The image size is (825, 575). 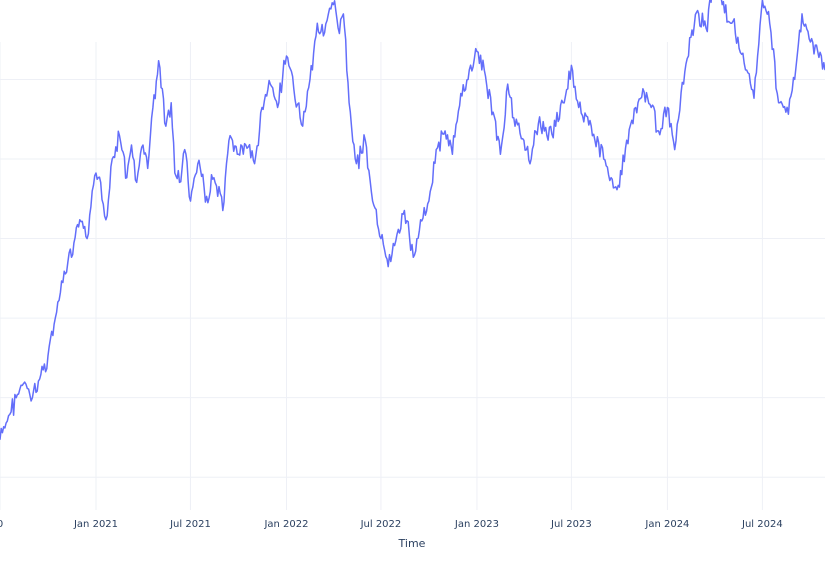 I want to click on x-tick-label: Jan 2021, so click(x=95, y=524).